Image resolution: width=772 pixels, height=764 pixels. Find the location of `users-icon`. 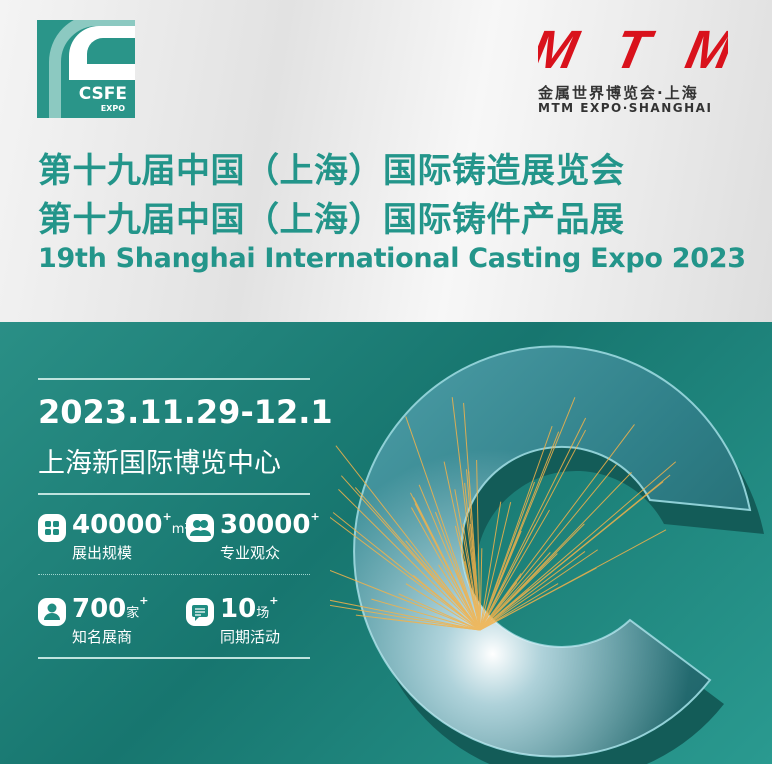

users-icon is located at coordinates (200, 528).